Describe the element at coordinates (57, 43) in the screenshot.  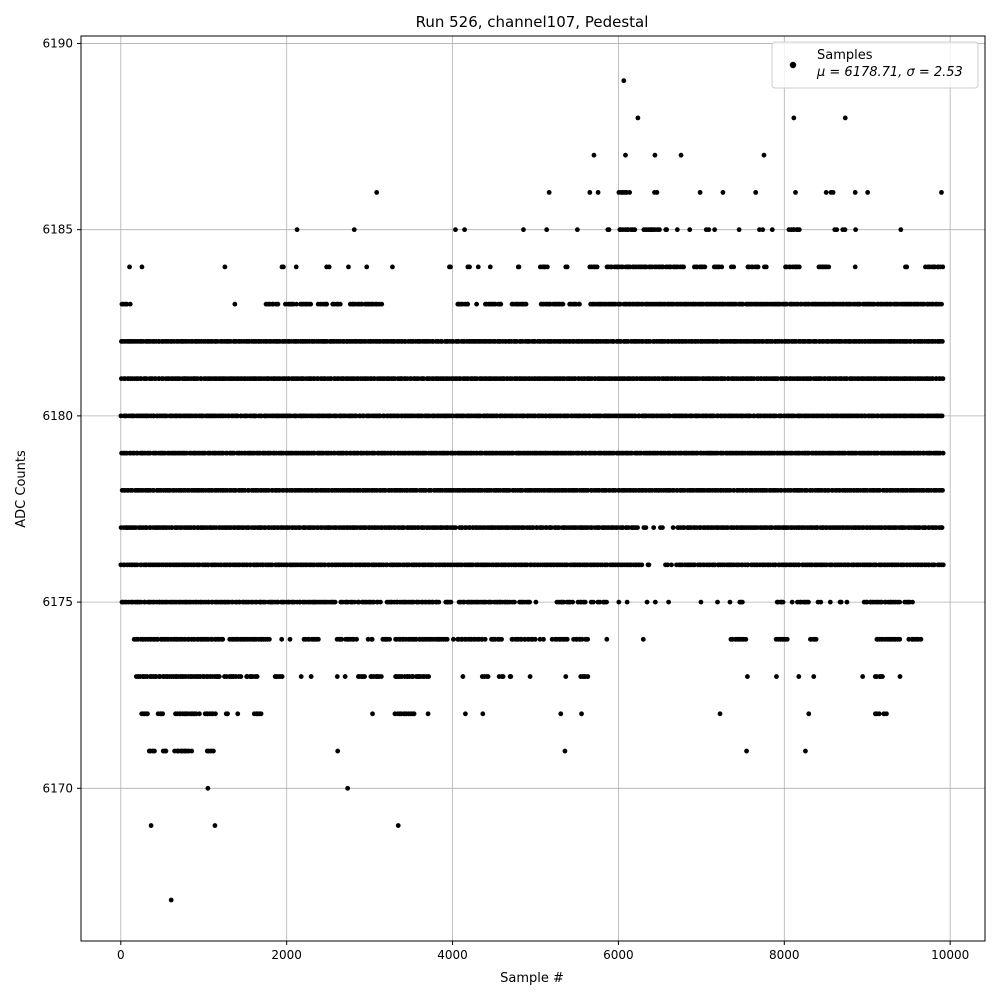
I see `y-tick-label: 6190` at that location.